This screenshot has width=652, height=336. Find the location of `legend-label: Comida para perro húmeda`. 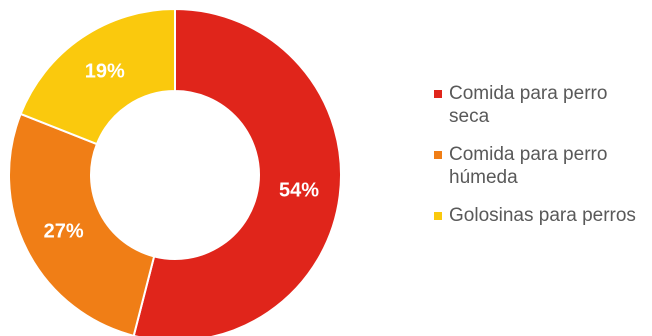

legend-label: Comida para perro húmeda is located at coordinates (528, 166).